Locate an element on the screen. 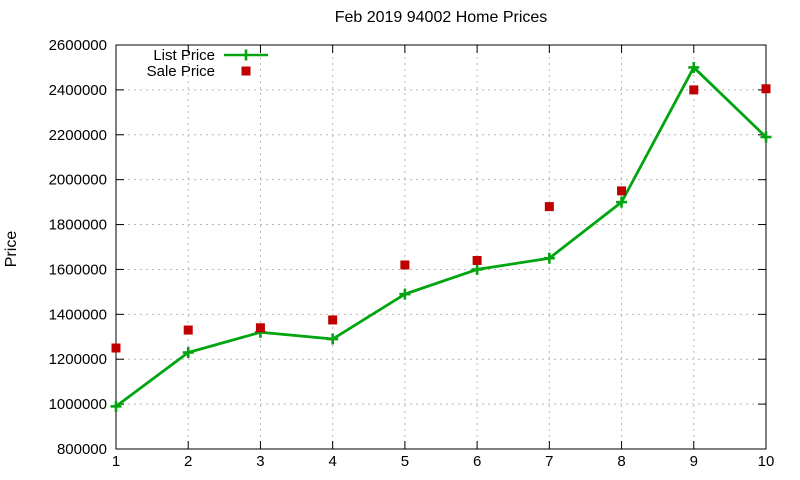 Image resolution: width=800 pixels, height=480 pixels. x-tick-label: 5 is located at coordinates (405, 461).